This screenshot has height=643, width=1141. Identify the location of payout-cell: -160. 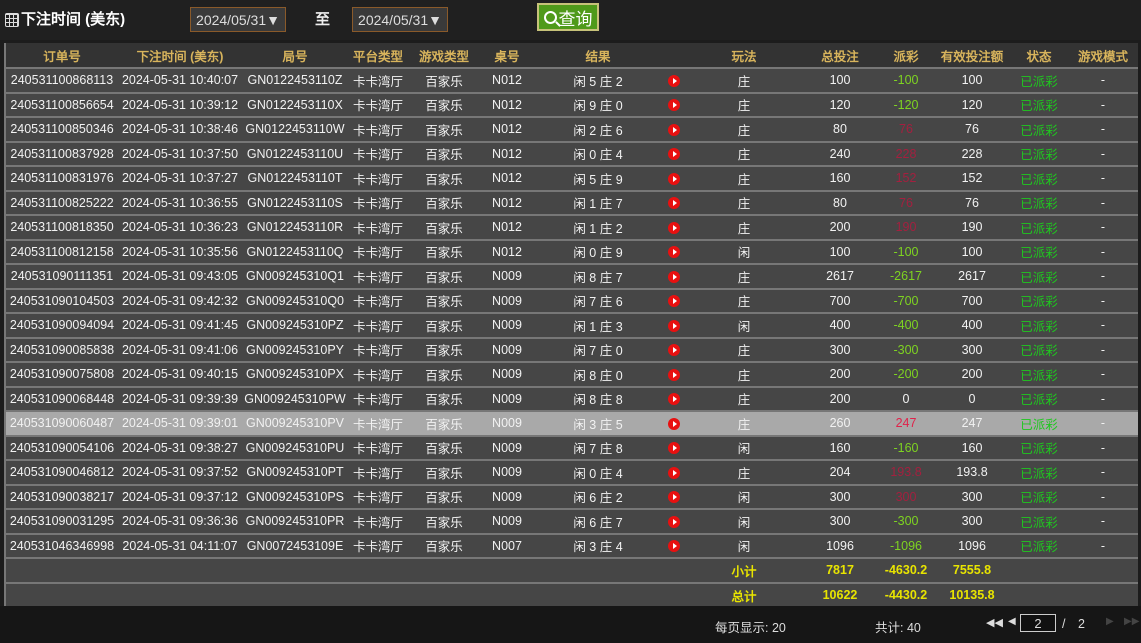
(906, 447).